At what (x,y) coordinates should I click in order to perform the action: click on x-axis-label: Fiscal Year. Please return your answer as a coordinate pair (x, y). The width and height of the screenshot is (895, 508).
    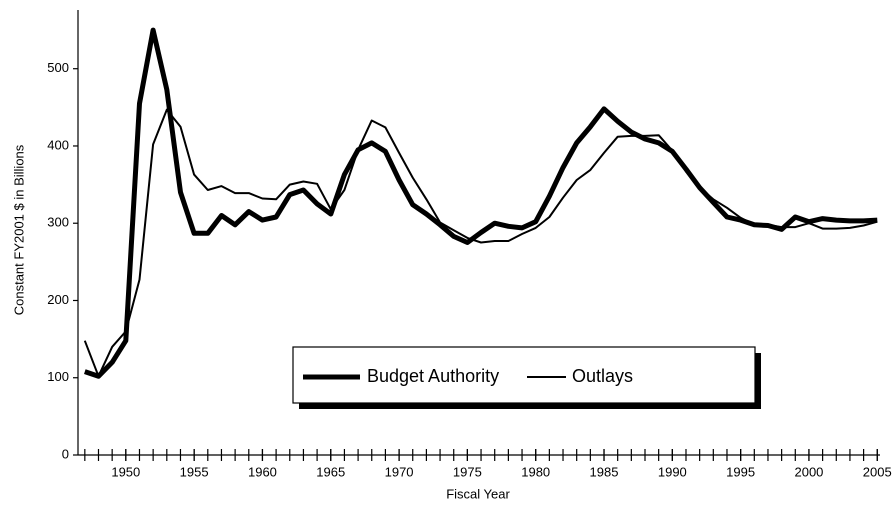
    Looking at the image, I should click on (478, 493).